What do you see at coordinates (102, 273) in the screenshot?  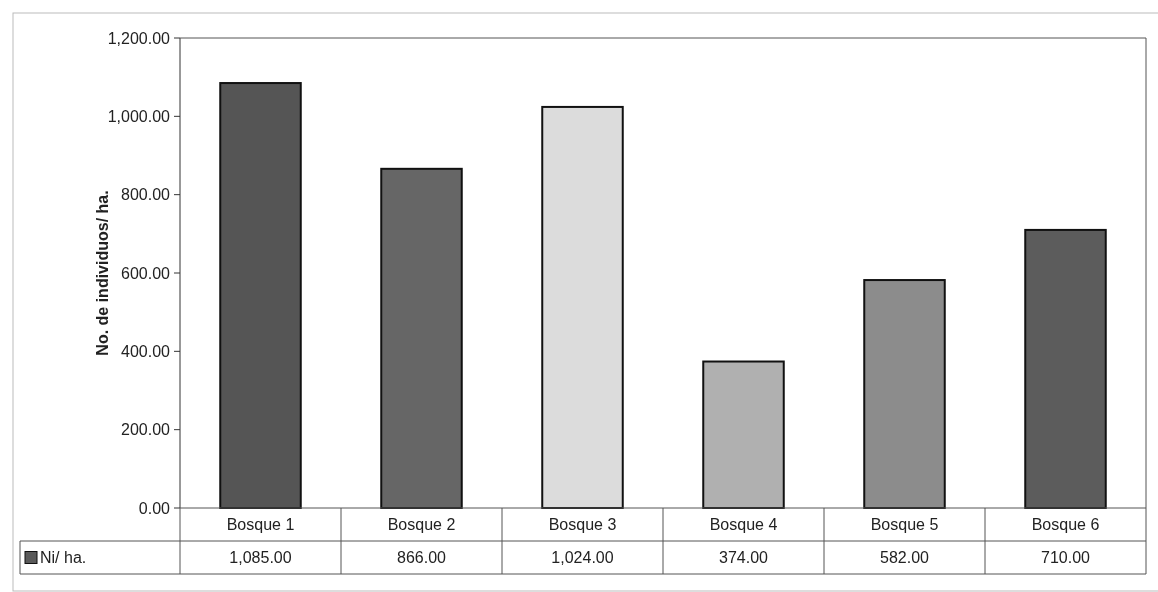 I see `y-axis-title: No. de individuos/ ha.` at bounding box center [102, 273].